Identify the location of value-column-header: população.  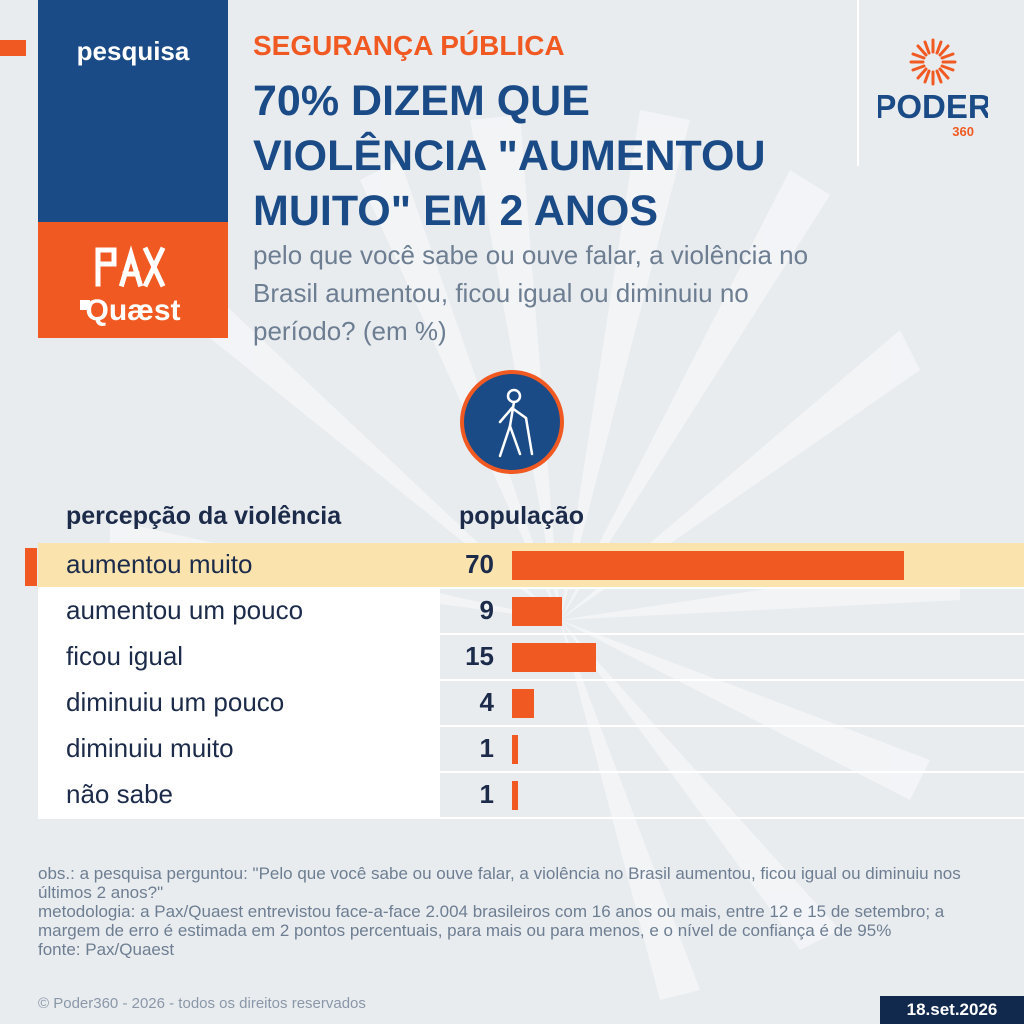
(522, 516).